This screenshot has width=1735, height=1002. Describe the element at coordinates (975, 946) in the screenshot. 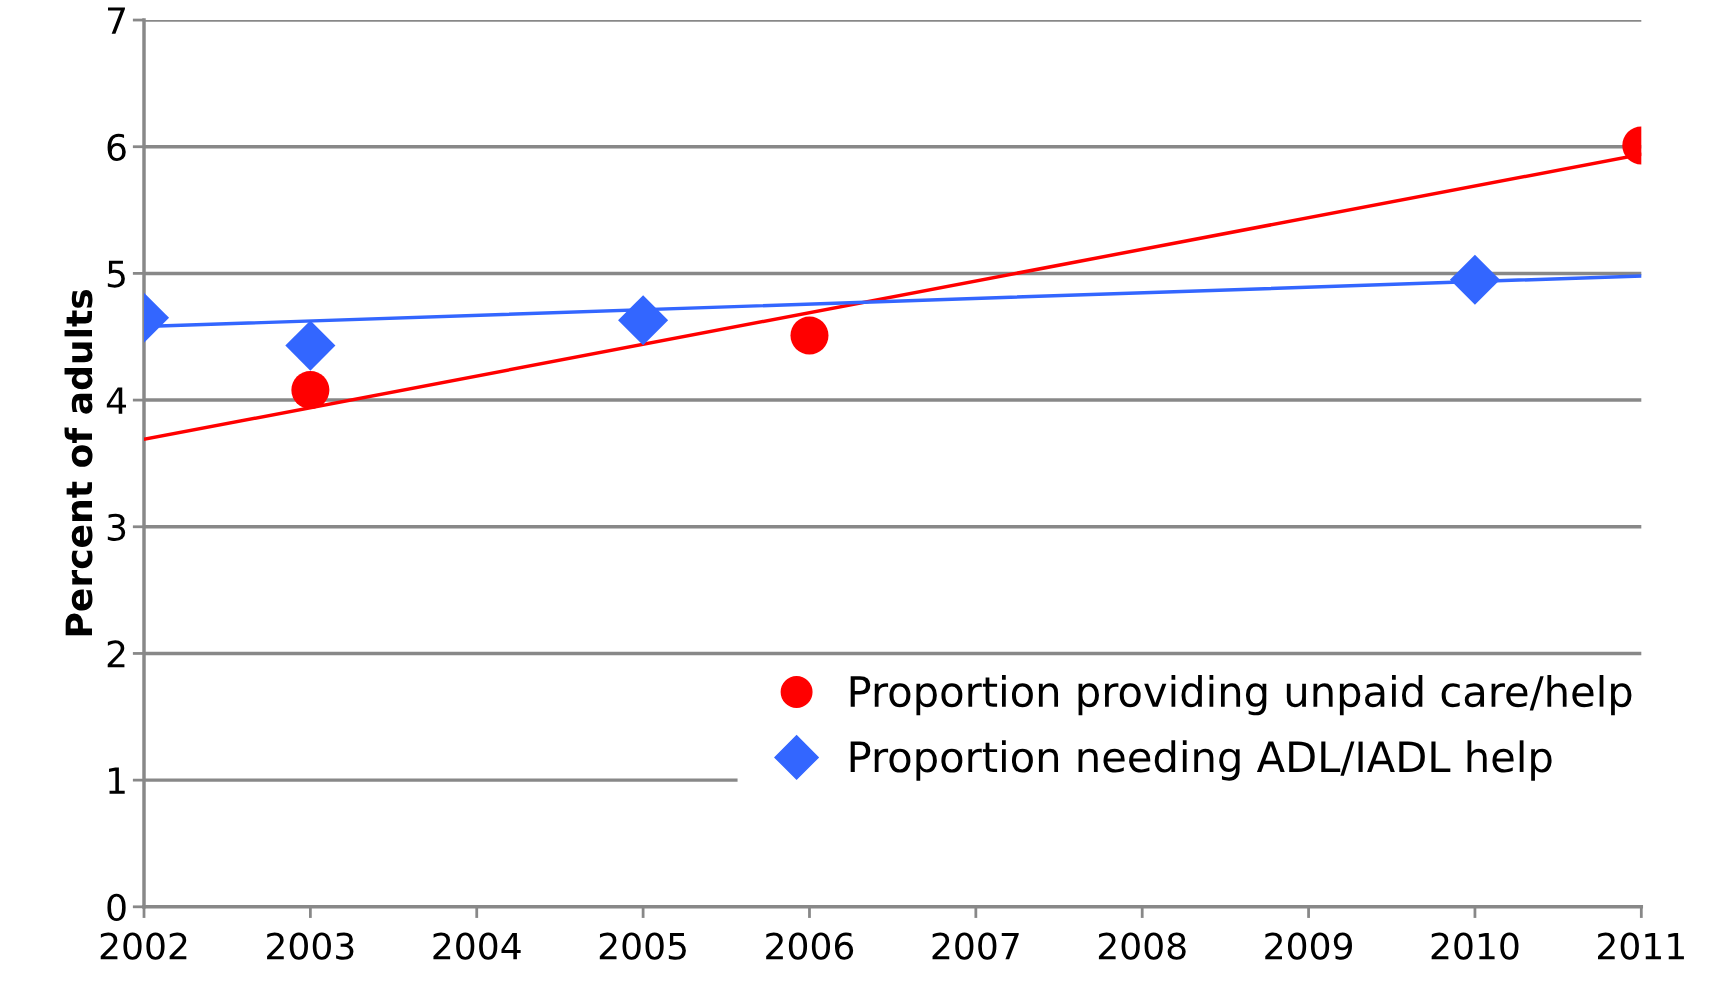

I see `x-tick-label: 2007` at that location.